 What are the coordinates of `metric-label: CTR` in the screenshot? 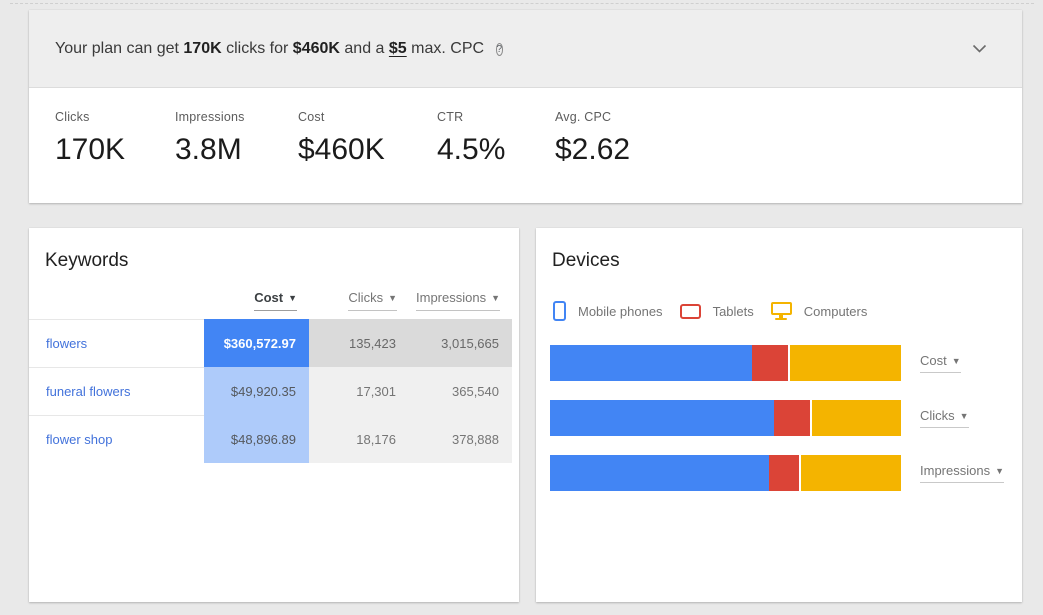 It's located at (450, 117).